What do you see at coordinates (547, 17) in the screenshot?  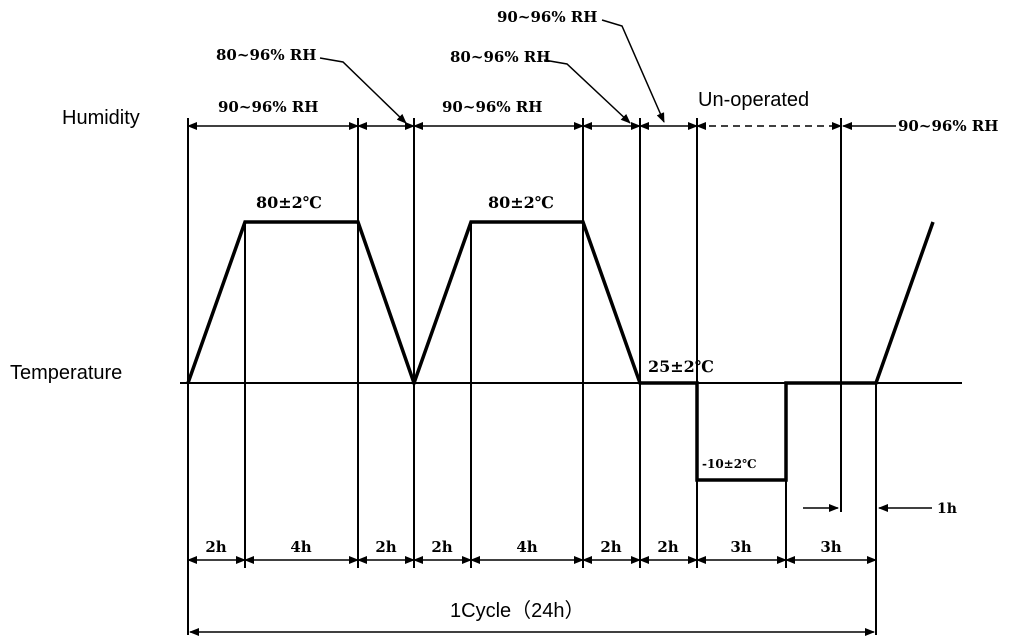 I see `rh-label-top: 90~96% RH` at bounding box center [547, 17].